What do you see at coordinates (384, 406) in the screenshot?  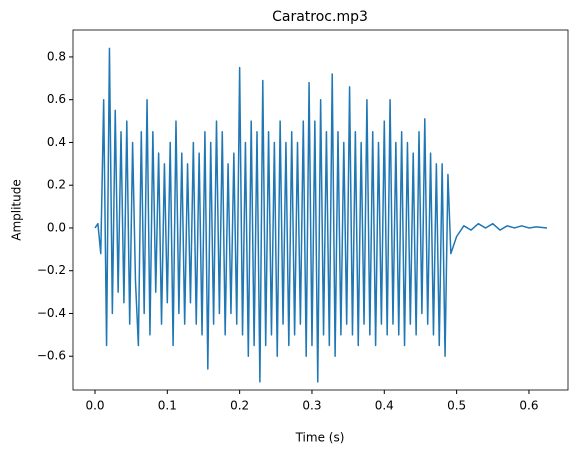 I see `x-tick-label: 0.4` at bounding box center [384, 406].